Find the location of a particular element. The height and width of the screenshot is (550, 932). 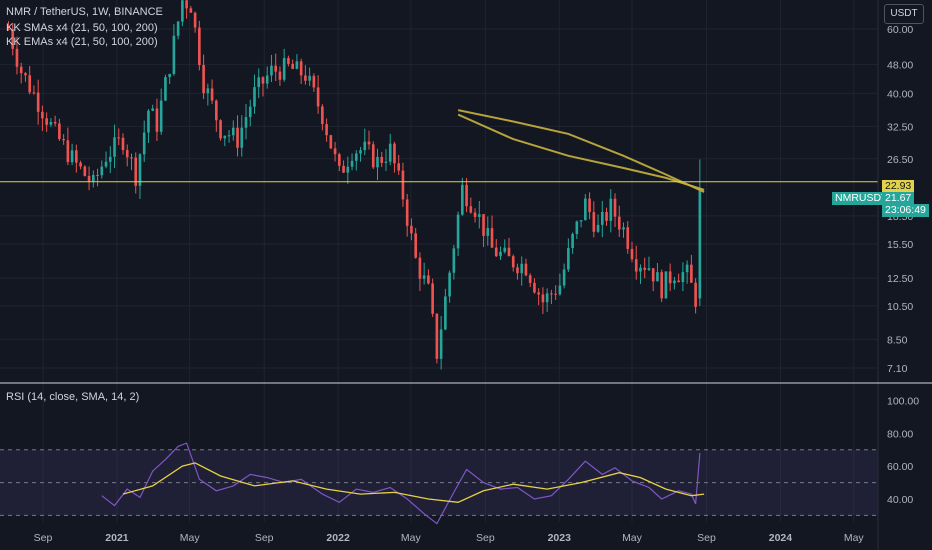

price-tick-label: 15.50 is located at coordinates (900, 245).